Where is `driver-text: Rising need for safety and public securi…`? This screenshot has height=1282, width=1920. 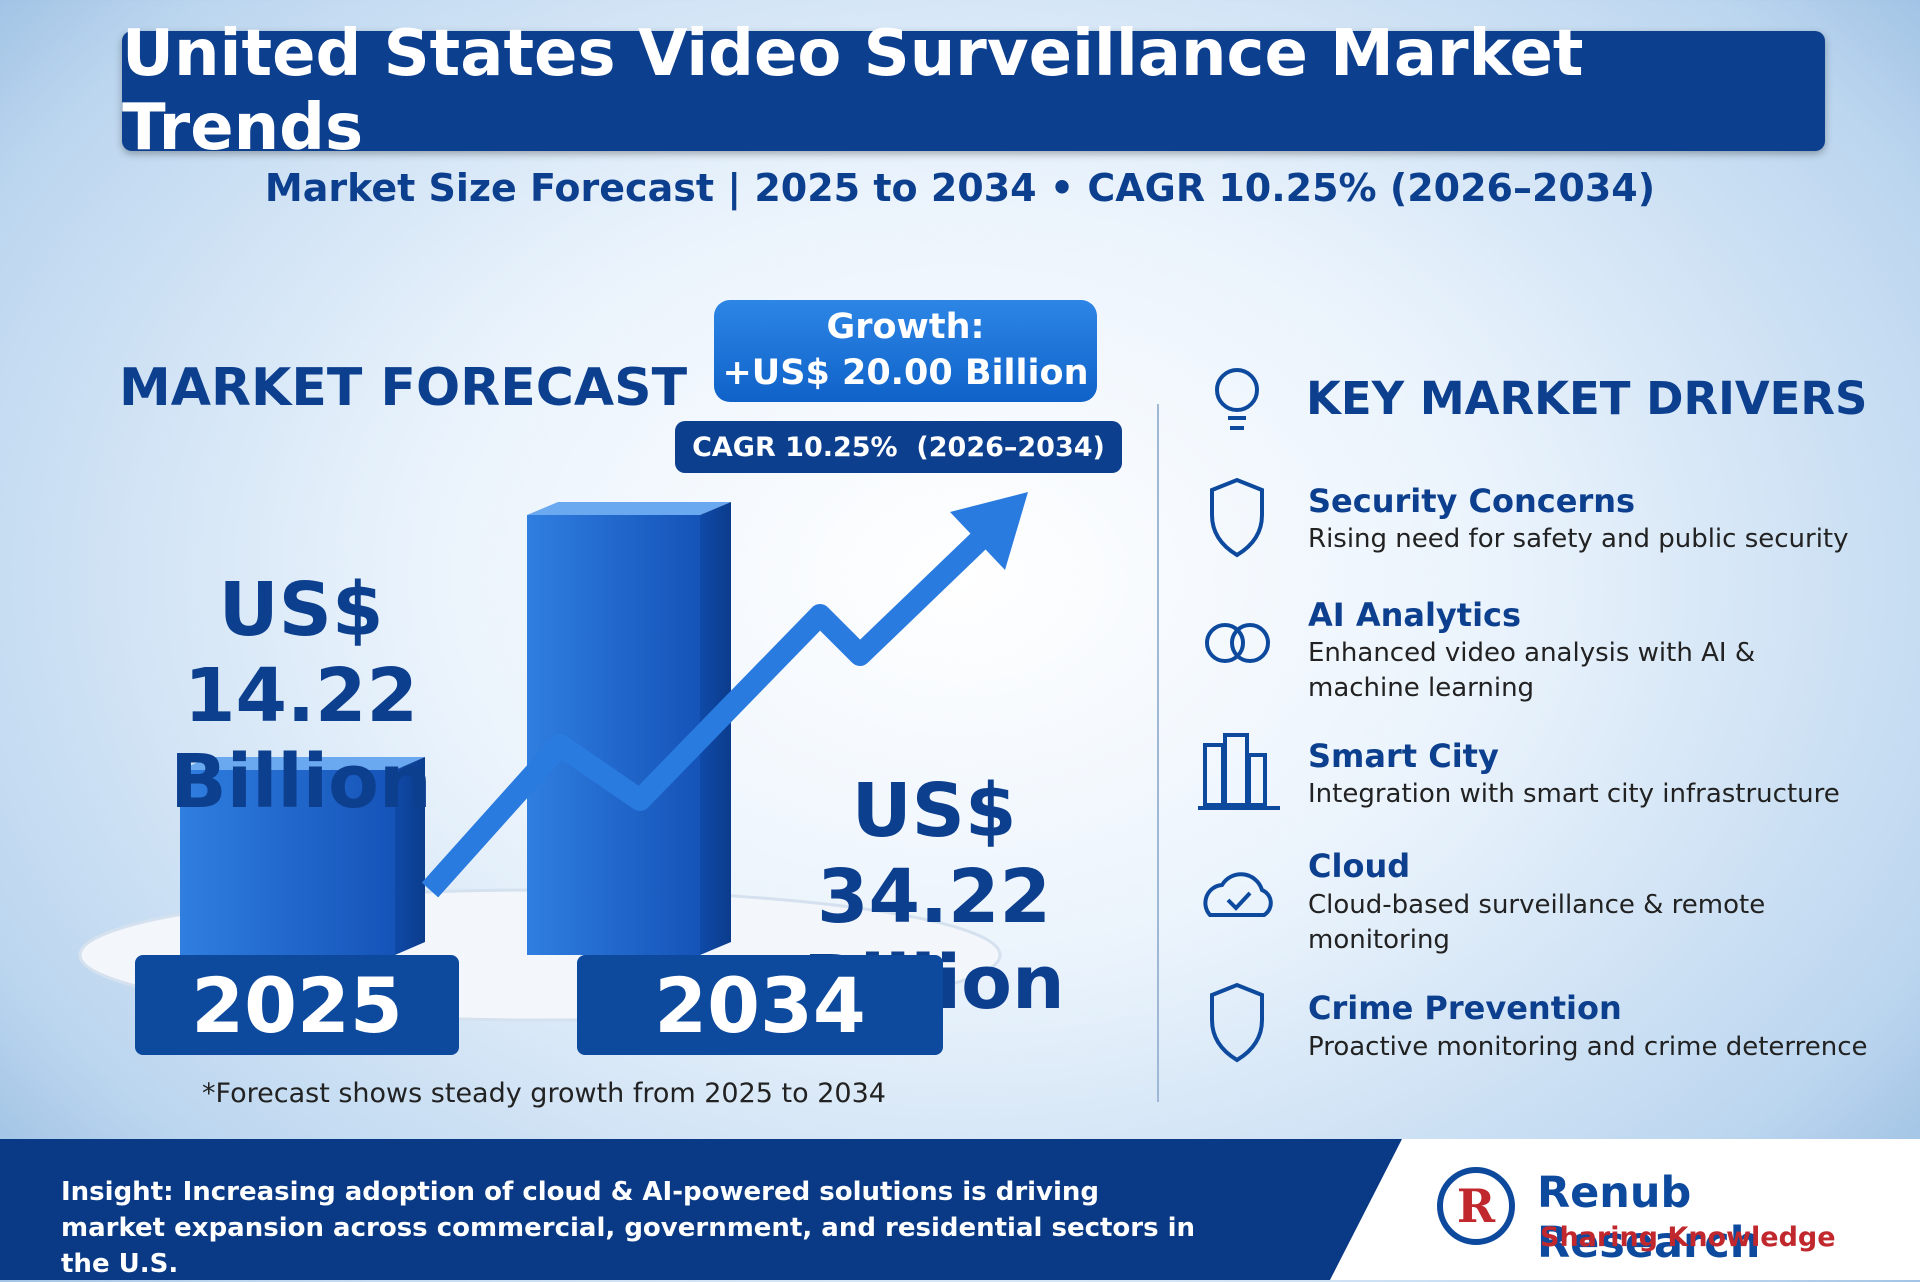 driver-text: Rising need for safety and public securi… is located at coordinates (1578, 539).